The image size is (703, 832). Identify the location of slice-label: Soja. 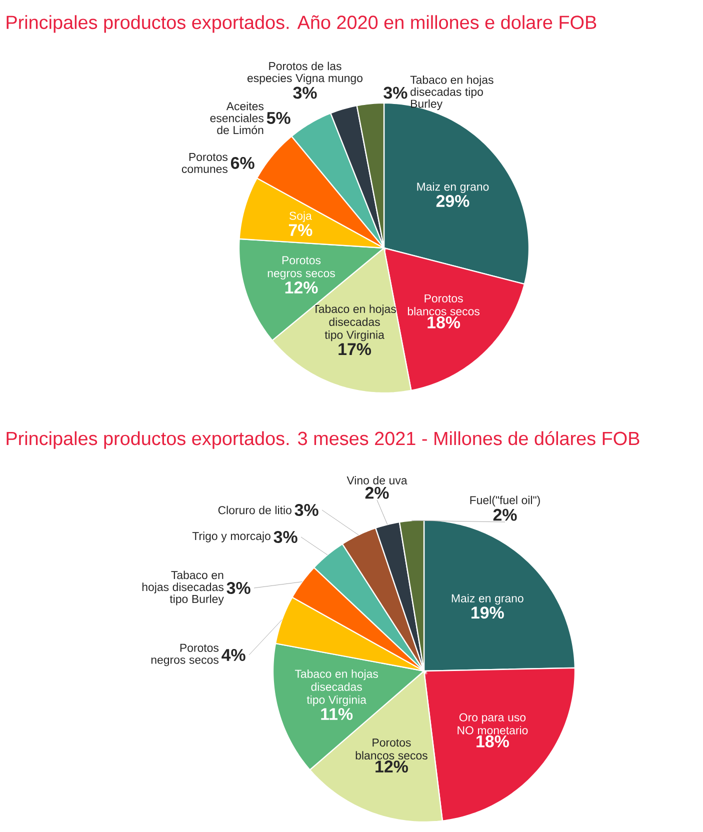
(301, 216).